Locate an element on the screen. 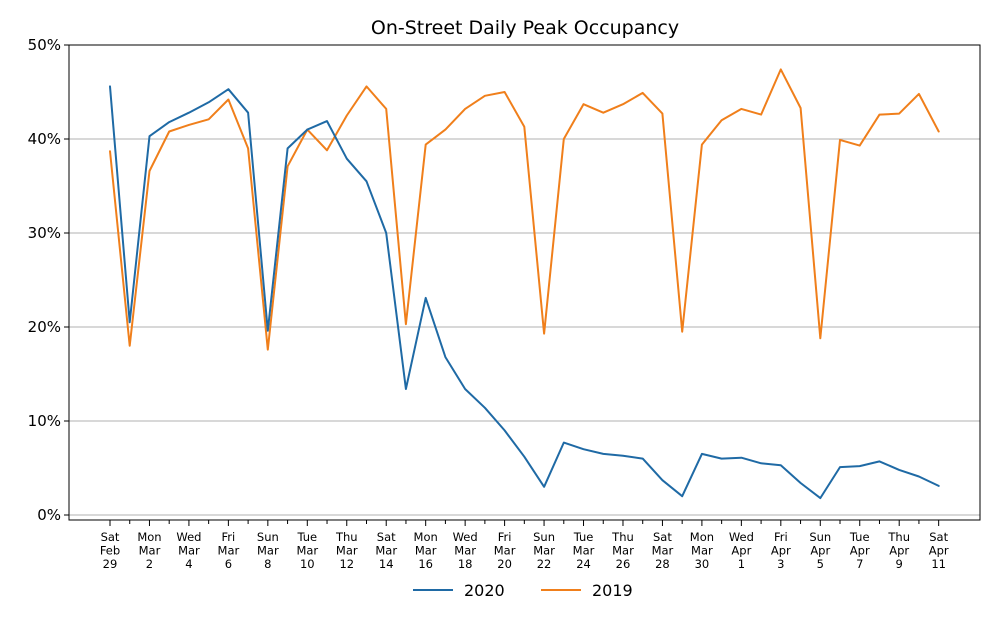 The height and width of the screenshot is (625, 1000). y-tick-label: 0% is located at coordinates (49, 515).